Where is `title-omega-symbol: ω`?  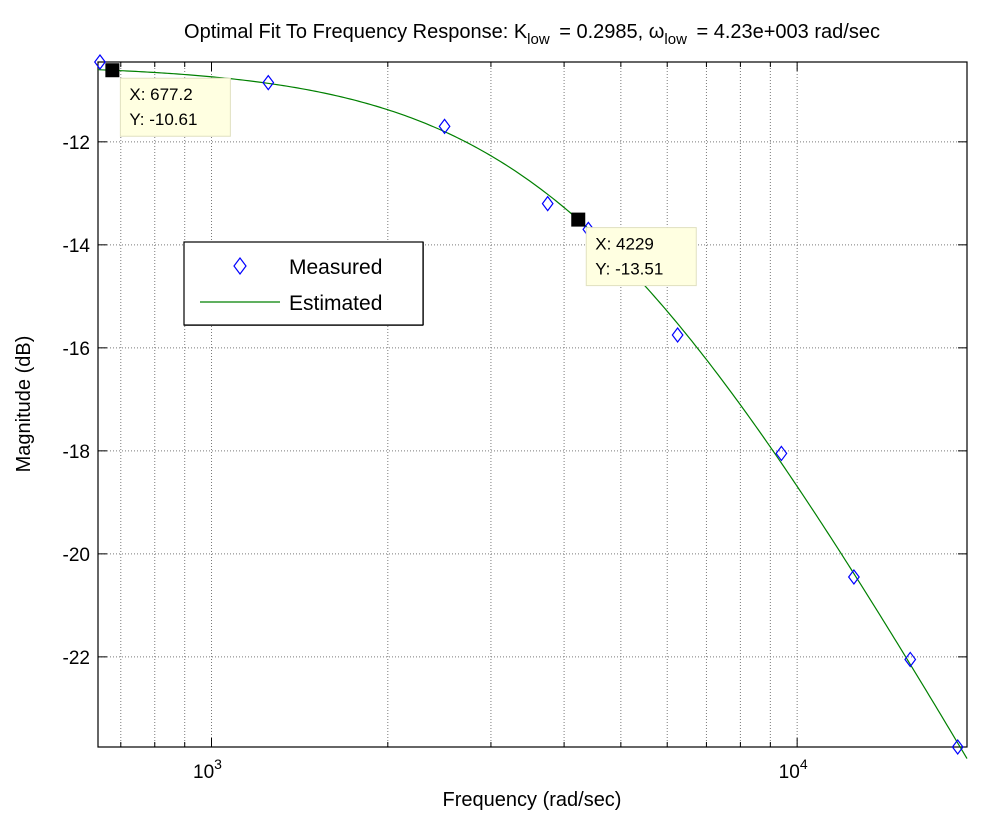 title-omega-symbol: ω is located at coordinates (657, 32).